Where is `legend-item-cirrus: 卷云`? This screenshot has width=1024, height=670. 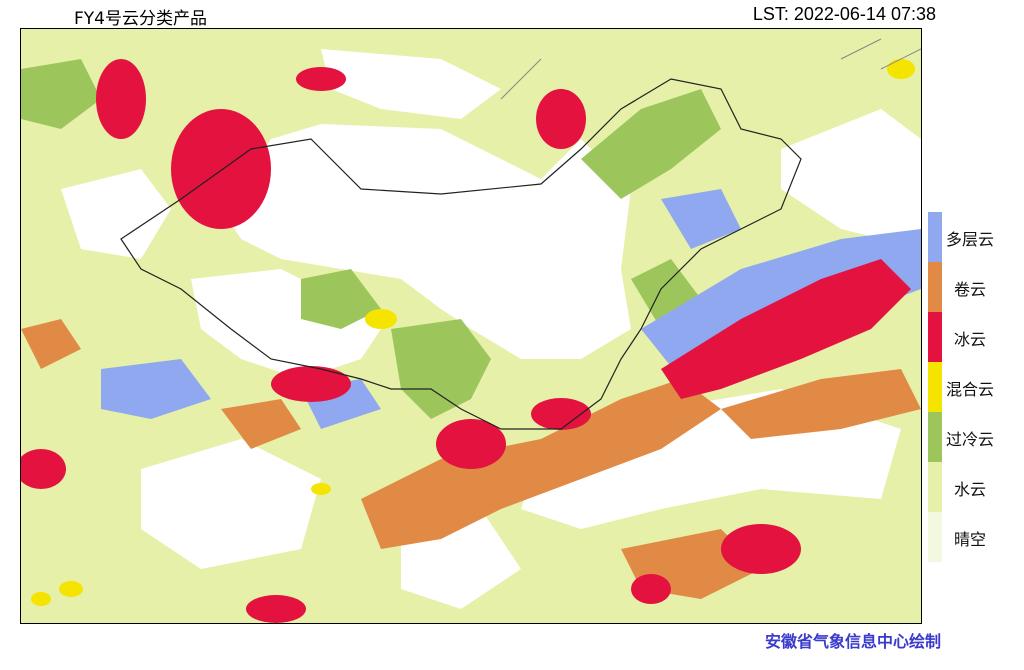
legend-item-cirrus: 卷云 is located at coordinates (976, 287).